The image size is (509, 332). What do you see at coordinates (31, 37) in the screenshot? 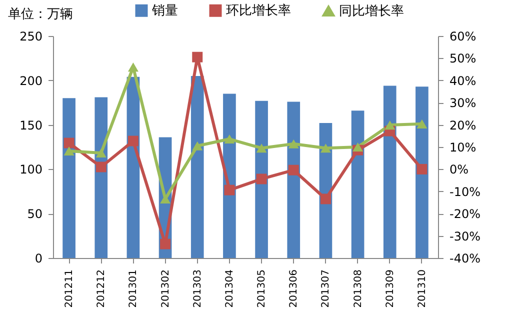
I see `y-tick-label: 250` at bounding box center [31, 37].